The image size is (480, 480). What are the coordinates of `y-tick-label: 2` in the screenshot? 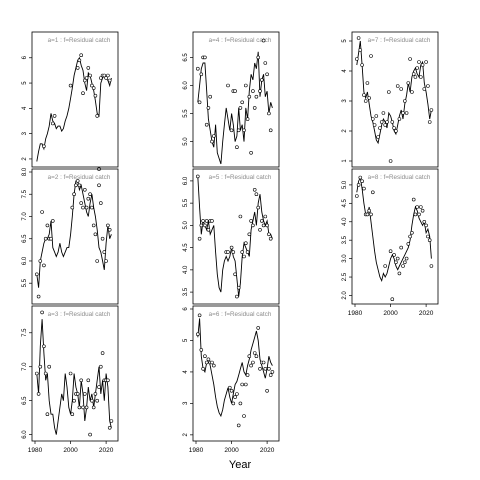 It's located at (345, 131).